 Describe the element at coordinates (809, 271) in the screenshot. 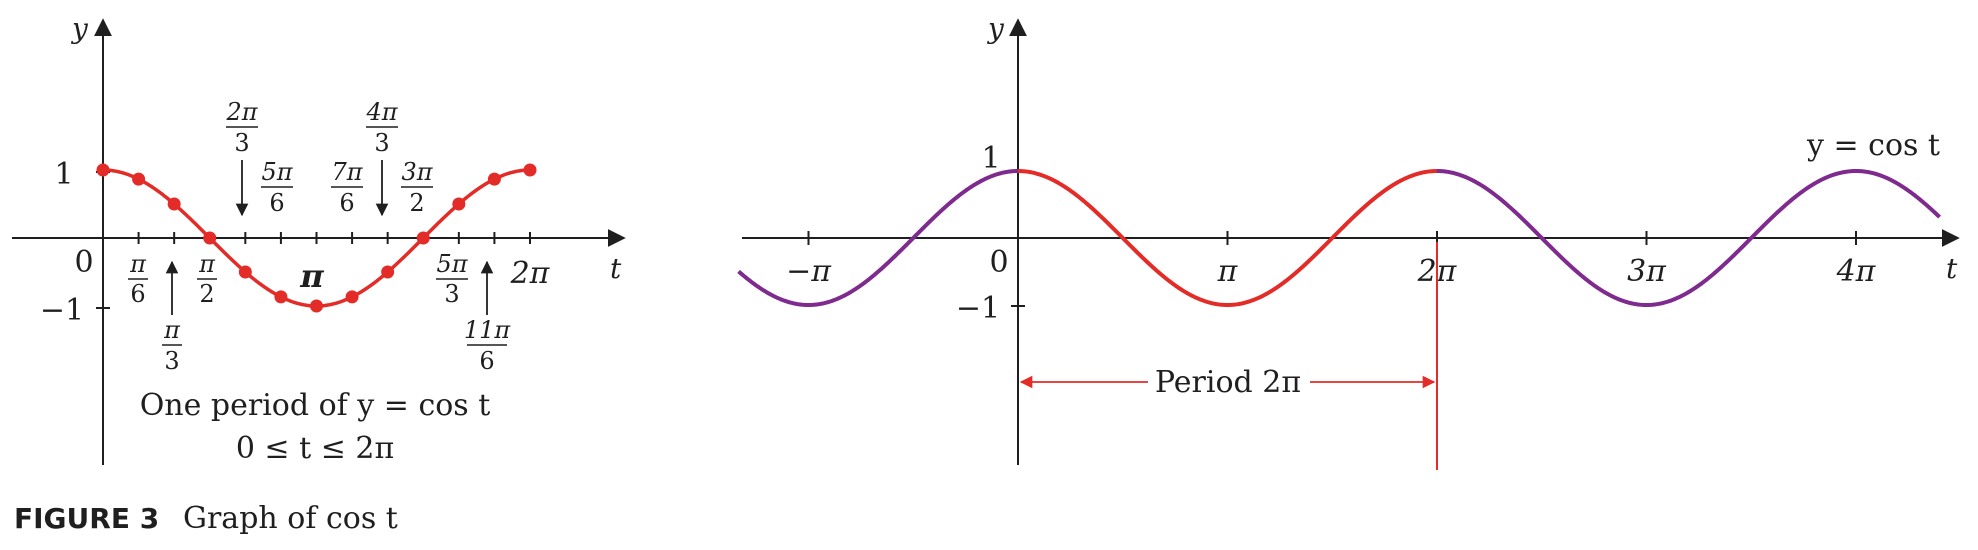

I see `right-x-tick-label: −π` at that location.